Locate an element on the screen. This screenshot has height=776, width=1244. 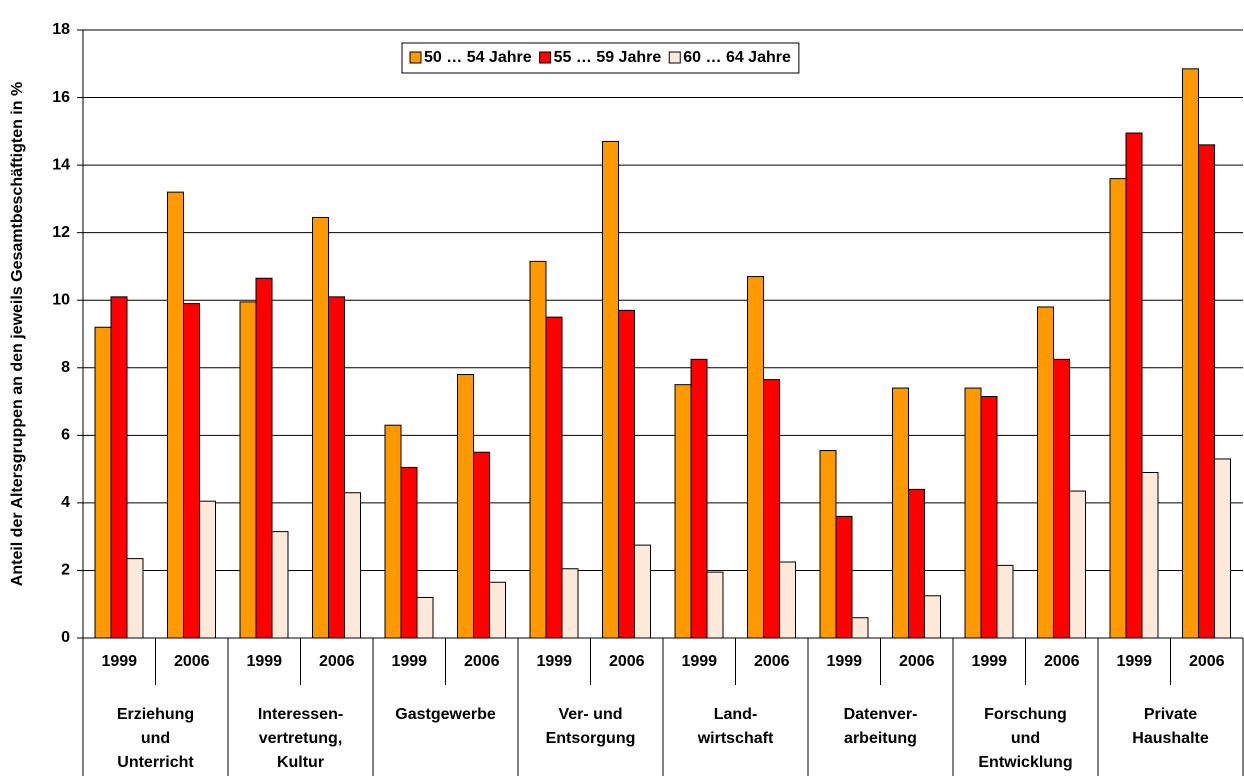
y-tick-label: 12 is located at coordinates (61, 232).